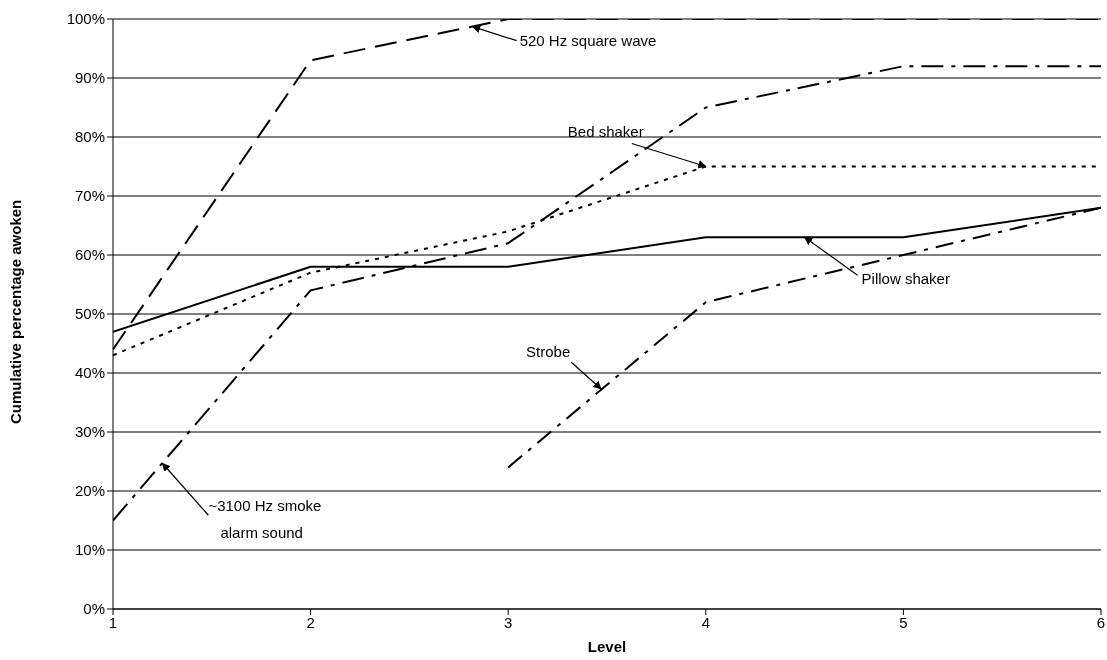  What do you see at coordinates (94, 609) in the screenshot?
I see `y-tick-label: 0%` at bounding box center [94, 609].